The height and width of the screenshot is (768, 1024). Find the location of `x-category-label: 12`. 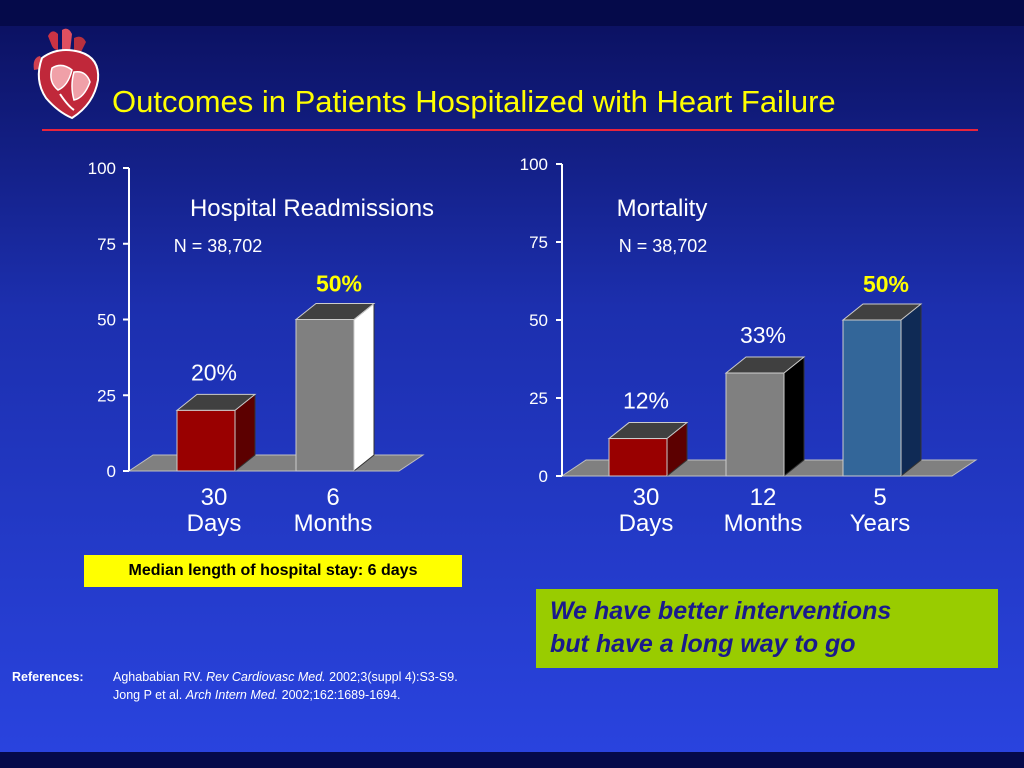

x-category-label: 12 is located at coordinates (763, 497).